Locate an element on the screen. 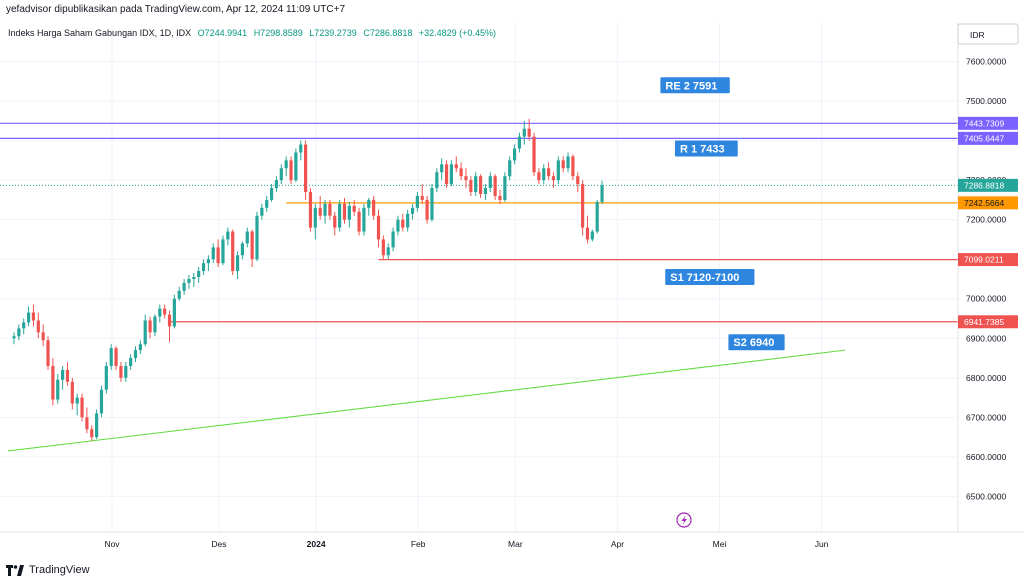 The height and width of the screenshot is (582, 1024). time-axis: Nov Des 2024 Feb Mar Apr Mei Jun is located at coordinates (466, 544).